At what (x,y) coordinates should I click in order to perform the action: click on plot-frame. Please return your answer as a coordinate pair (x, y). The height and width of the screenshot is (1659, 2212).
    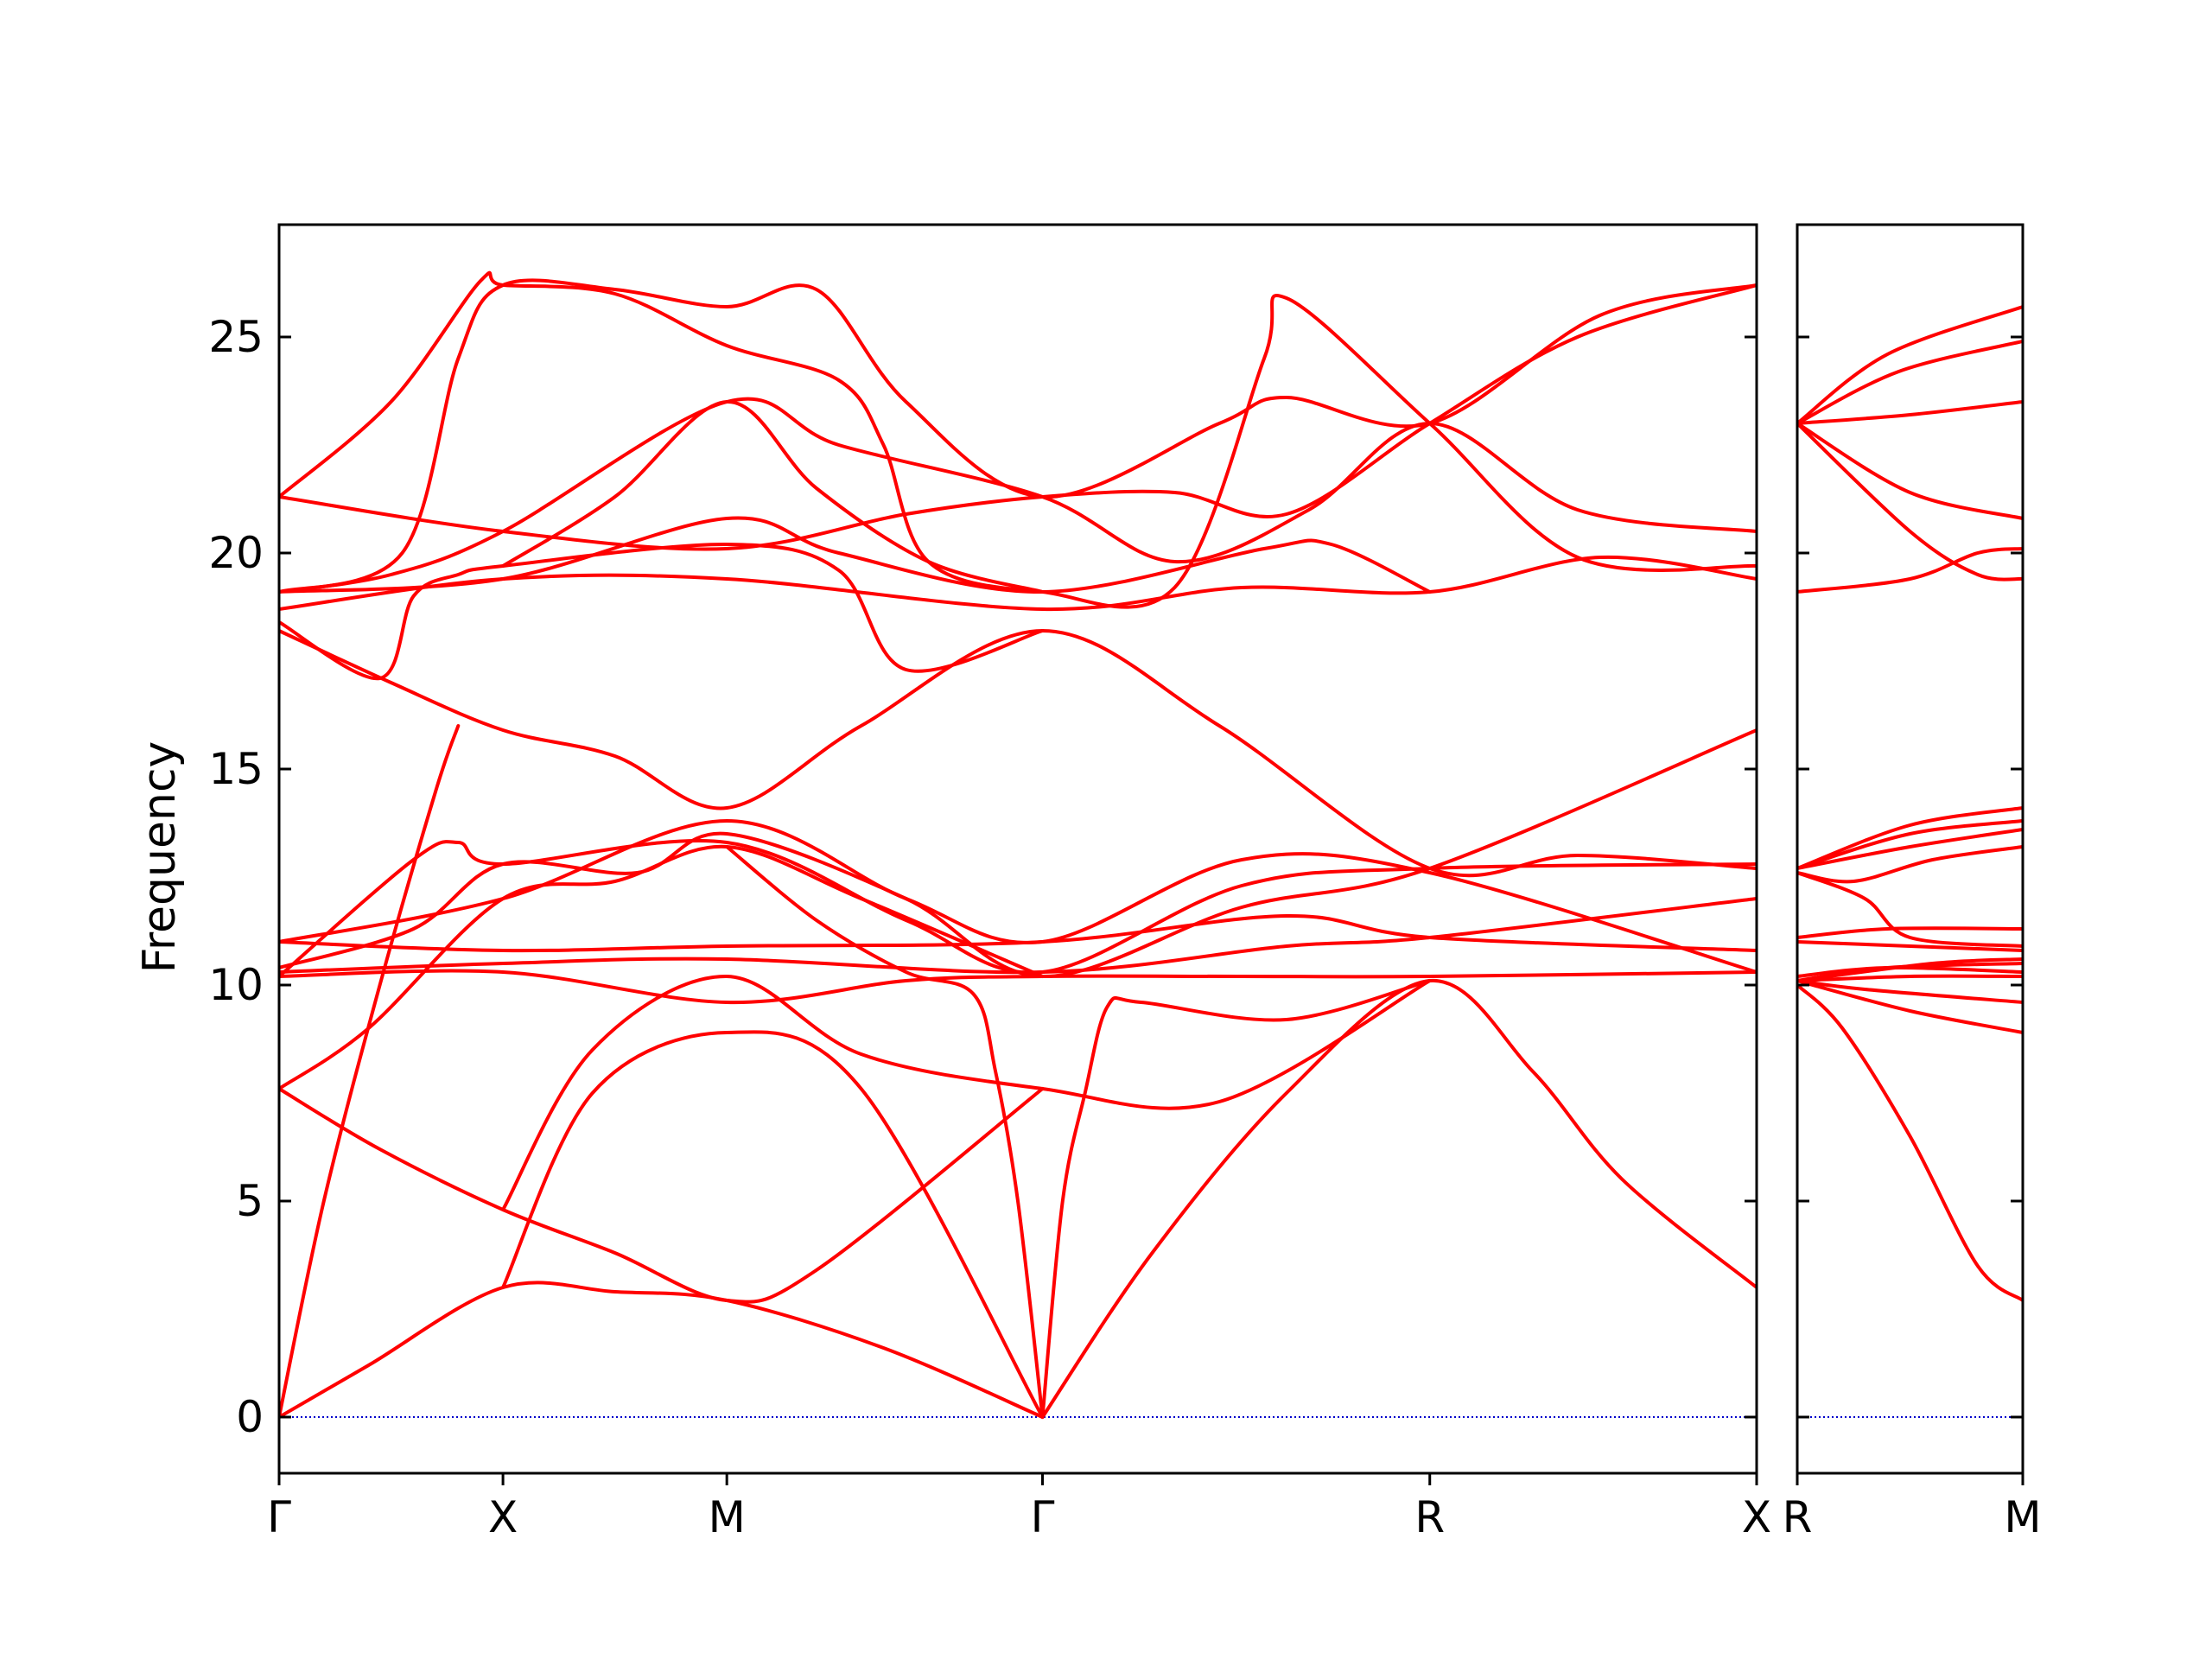
    Looking at the image, I should click on (1910, 849).